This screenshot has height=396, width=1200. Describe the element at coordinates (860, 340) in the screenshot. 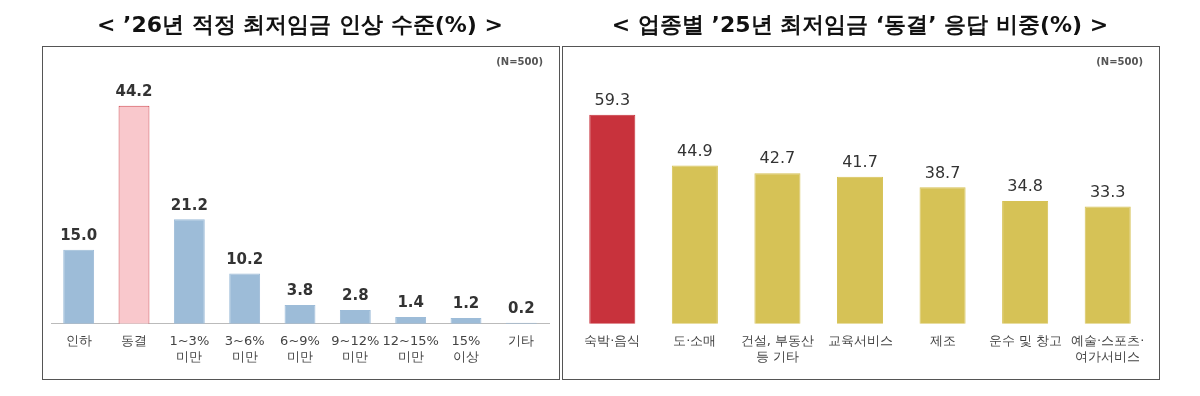

I see `x-tick-label: 교육서비스` at that location.